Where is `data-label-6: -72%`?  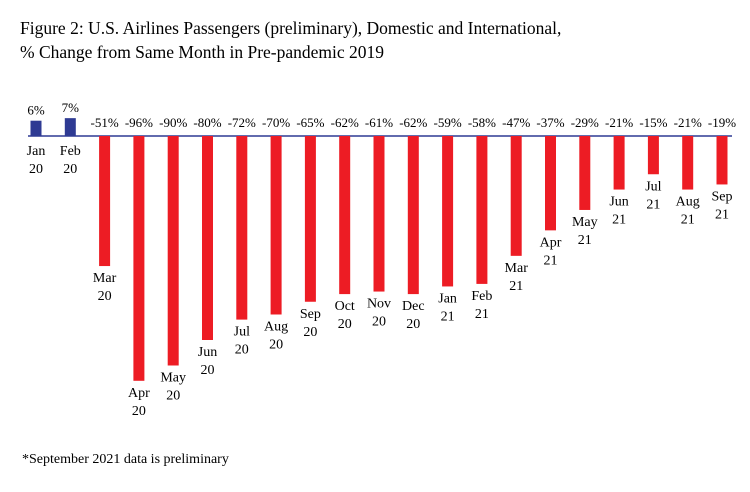 data-label-6: -72% is located at coordinates (242, 122).